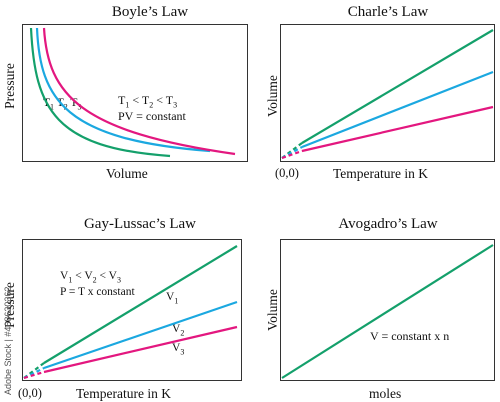  I want to click on gaylussac-origin-label: (0,0), so click(30, 393).